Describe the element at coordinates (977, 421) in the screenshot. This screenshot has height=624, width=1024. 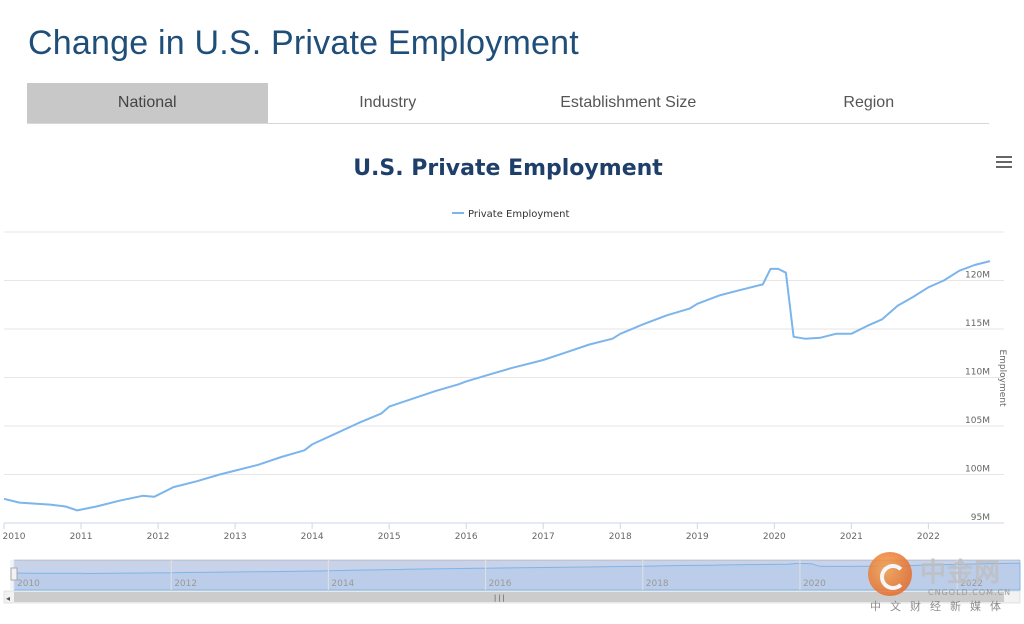
I see `y-tick-label: 105M` at that location.